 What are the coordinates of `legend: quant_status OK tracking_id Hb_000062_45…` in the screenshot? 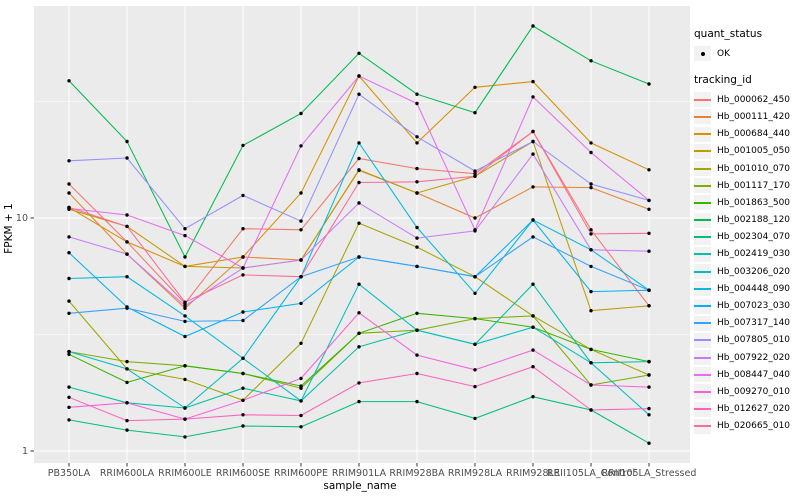 It's located at (746, 231).